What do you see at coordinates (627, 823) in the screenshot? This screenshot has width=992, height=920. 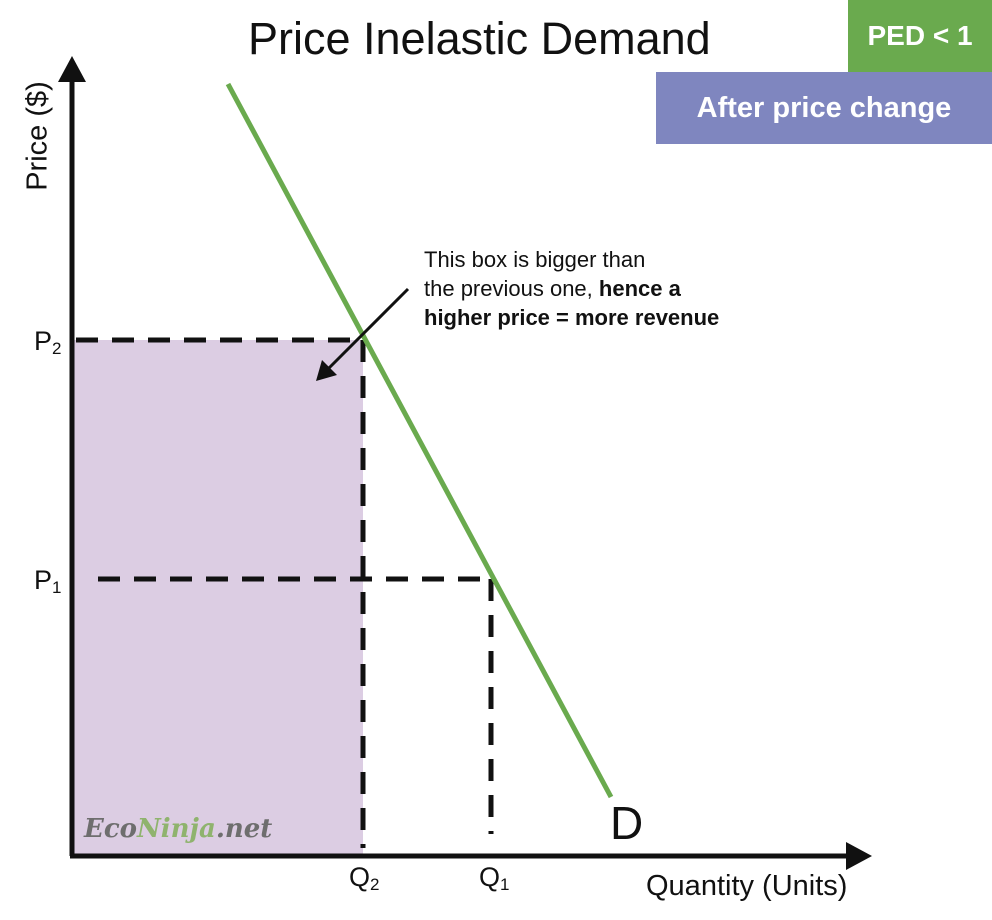 I see `demand-curve-label: D` at bounding box center [627, 823].